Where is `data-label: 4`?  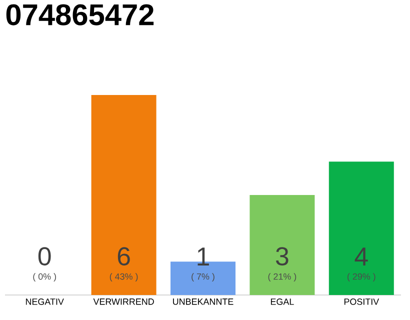 data-label: 4 is located at coordinates (361, 257).